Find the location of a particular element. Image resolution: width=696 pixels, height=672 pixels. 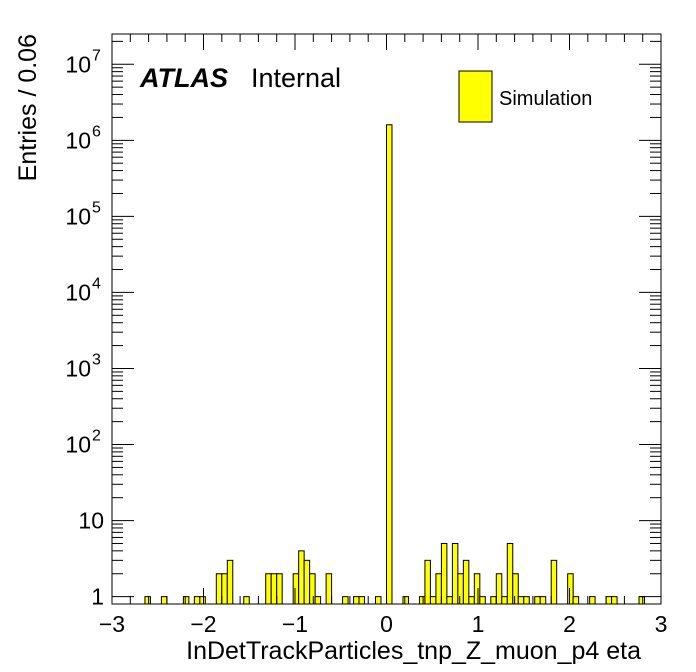

x-tick-label: −1 is located at coordinates (295, 624).